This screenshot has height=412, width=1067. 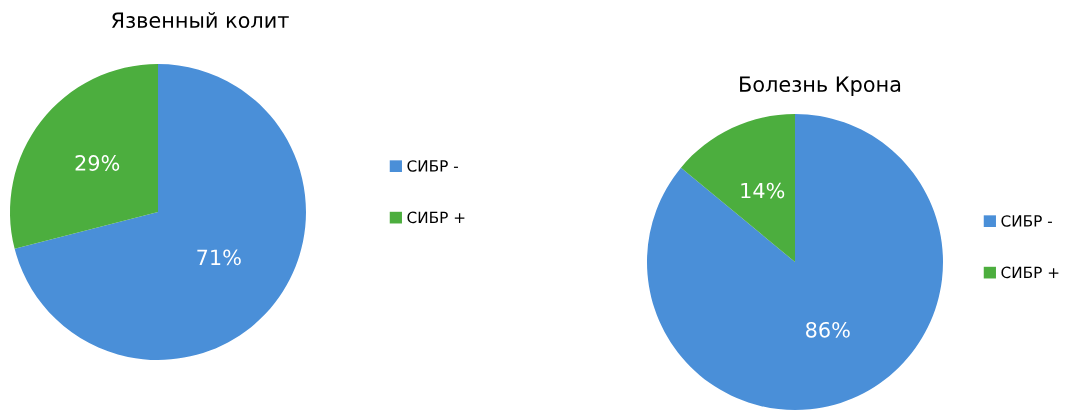 I want to click on chart-title: Язвенный колит, so click(x=200, y=20).